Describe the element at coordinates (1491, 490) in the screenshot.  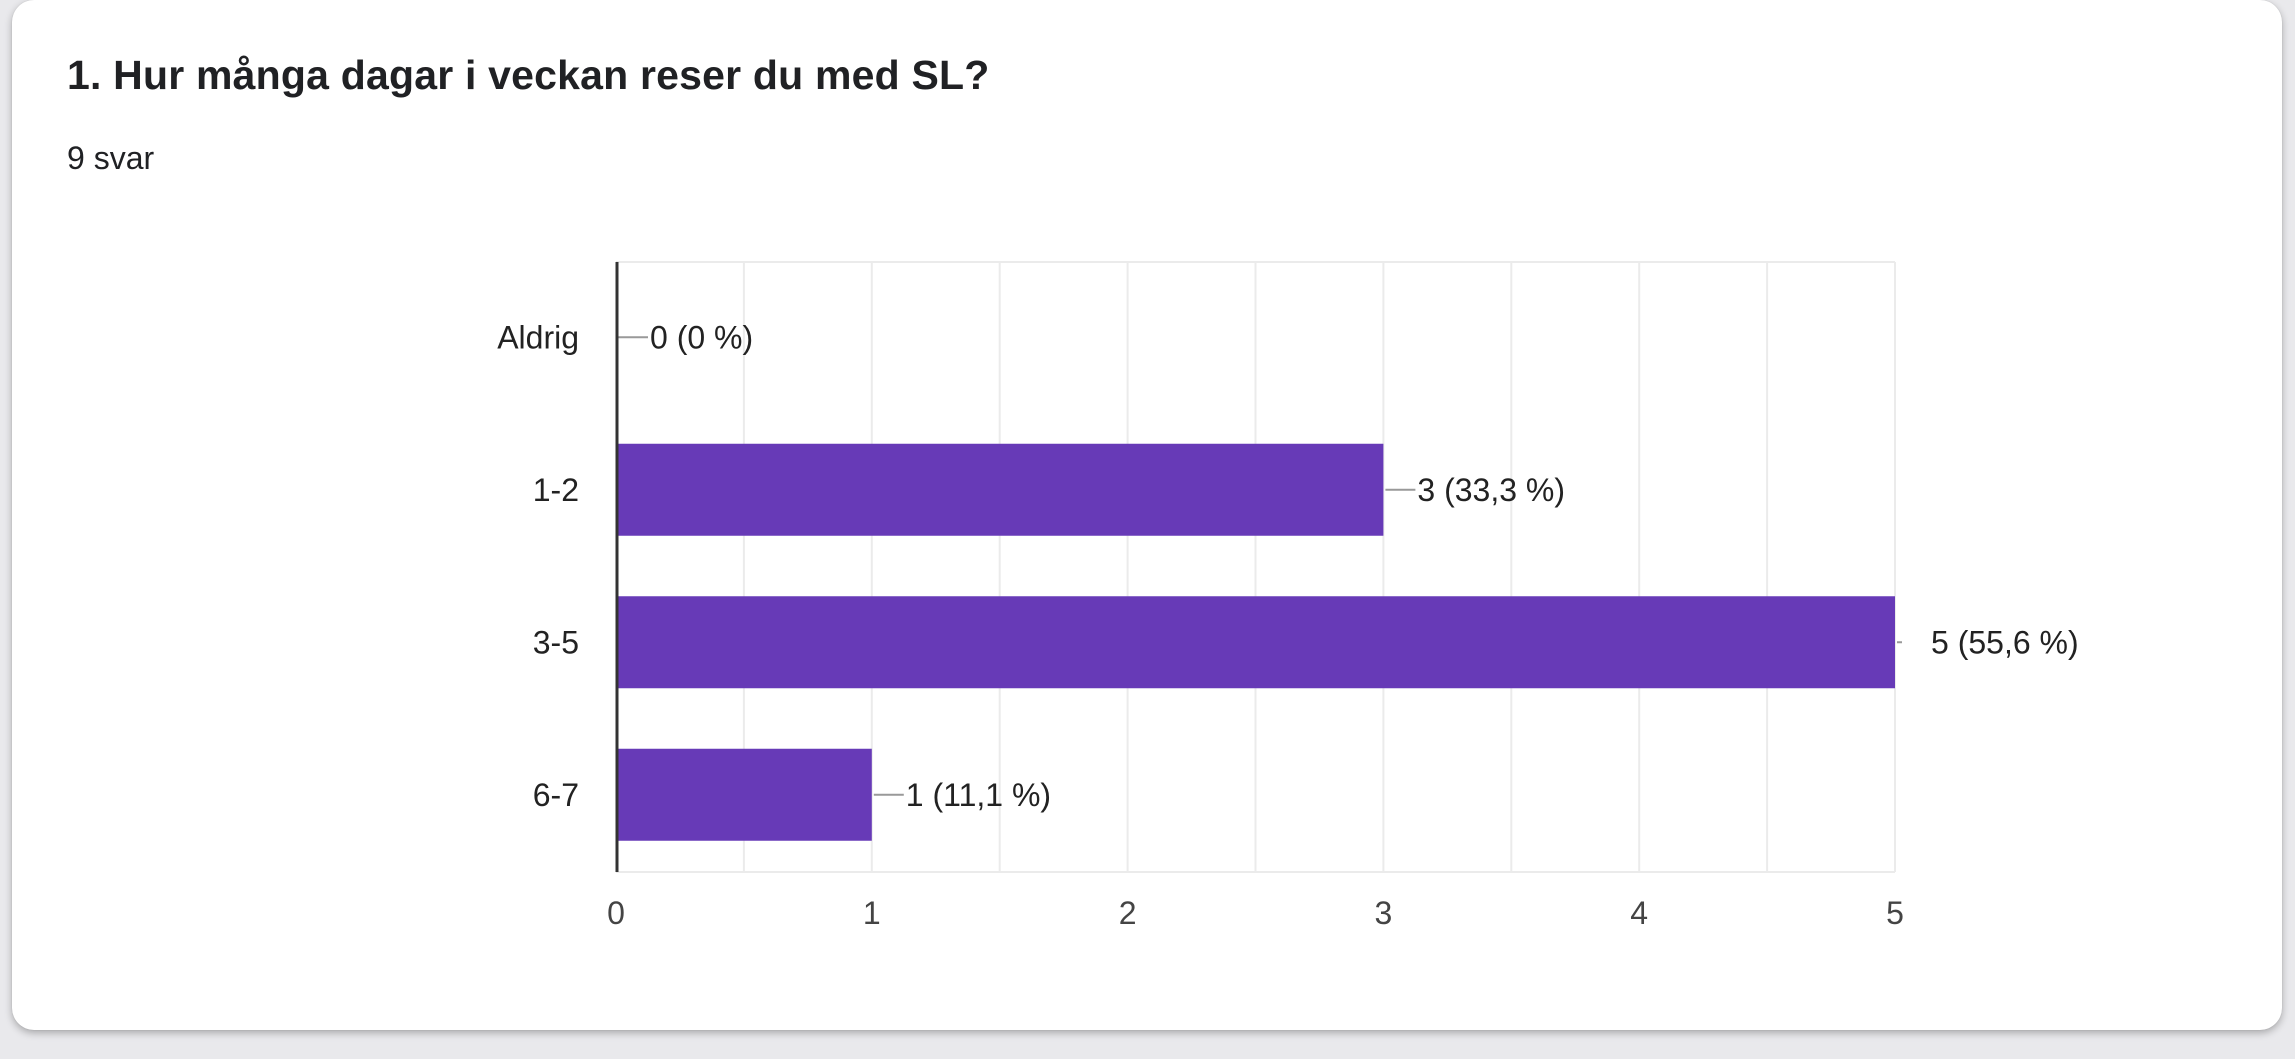
I see `data-label: 3 (33,3 %)` at that location.